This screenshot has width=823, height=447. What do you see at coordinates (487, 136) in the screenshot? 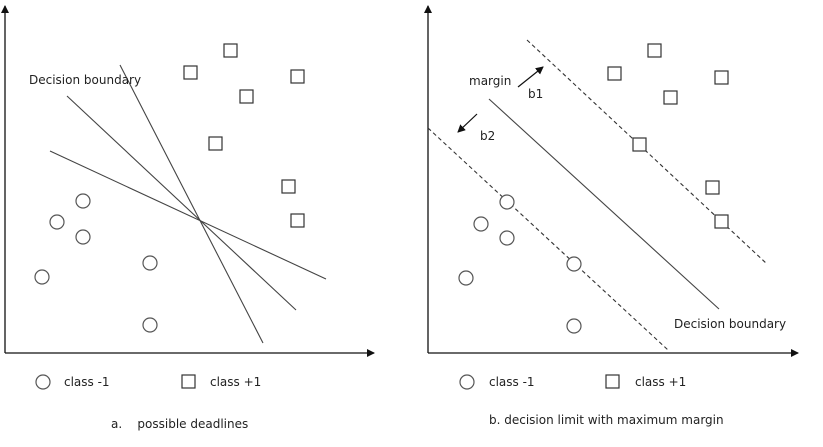
I see `panel-b-b2-label: b2` at bounding box center [487, 136].